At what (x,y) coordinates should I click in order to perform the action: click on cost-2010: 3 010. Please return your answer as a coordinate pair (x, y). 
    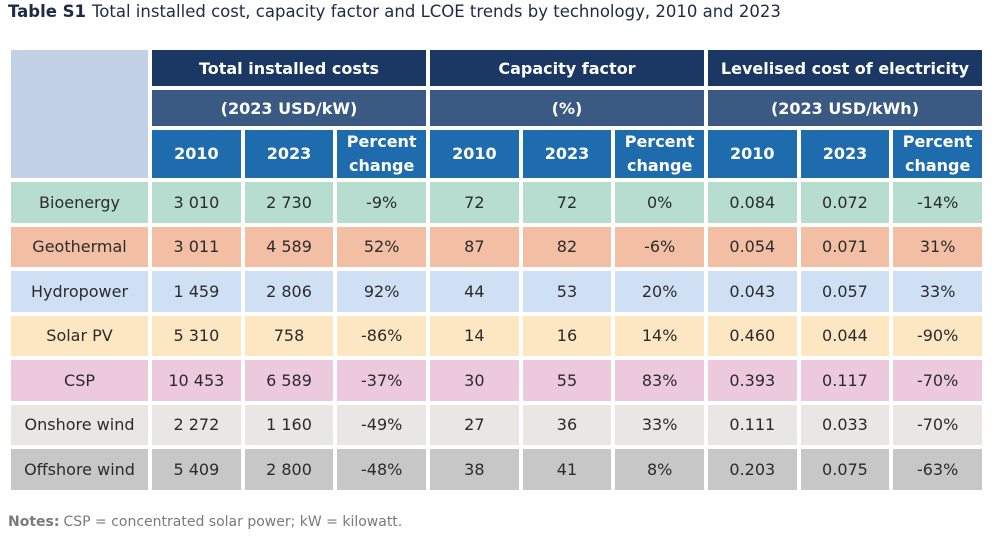
    Looking at the image, I should click on (196, 202).